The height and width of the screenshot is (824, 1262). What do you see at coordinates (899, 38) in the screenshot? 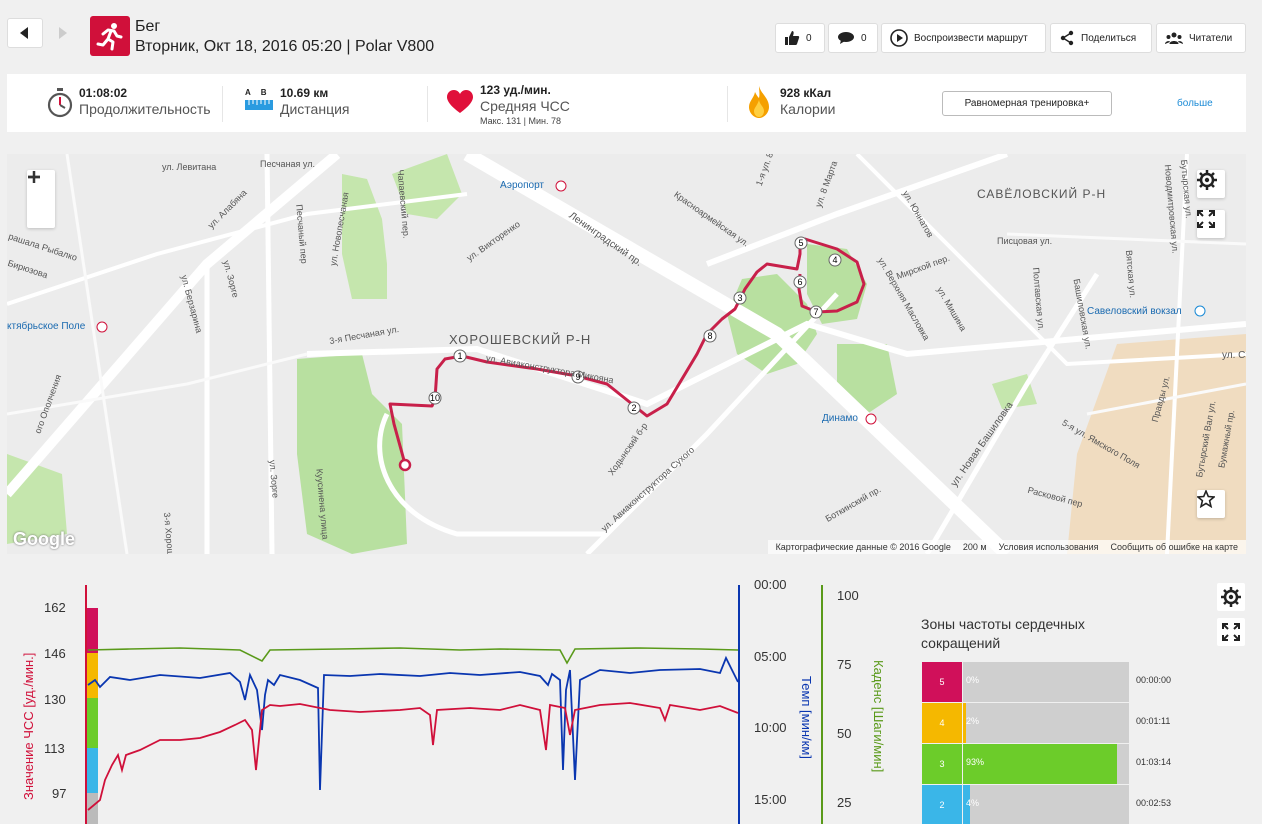
I see `play-circle-icon` at bounding box center [899, 38].